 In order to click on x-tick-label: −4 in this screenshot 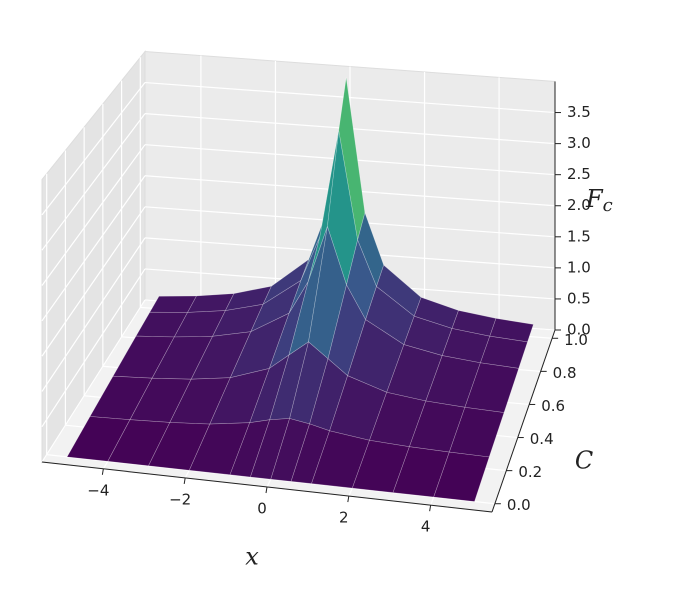, I will do `click(98, 490)`.